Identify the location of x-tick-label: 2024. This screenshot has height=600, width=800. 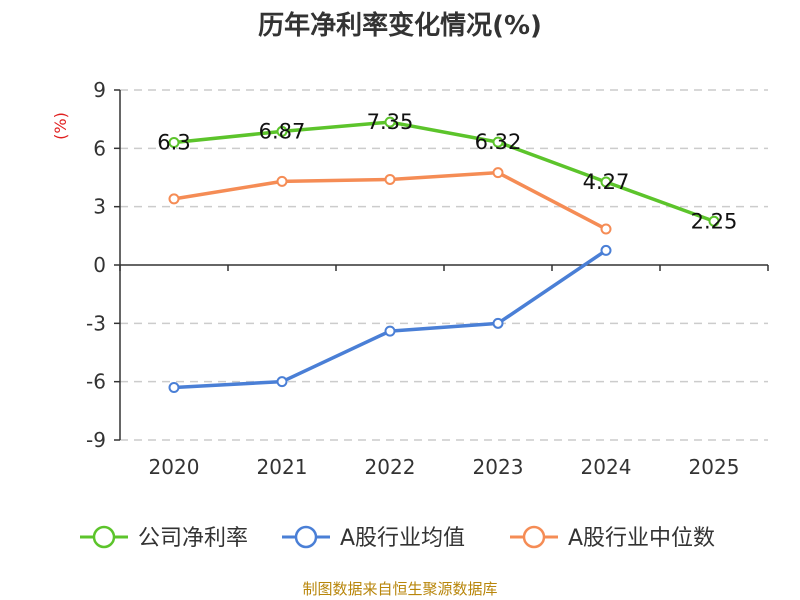
(606, 467).